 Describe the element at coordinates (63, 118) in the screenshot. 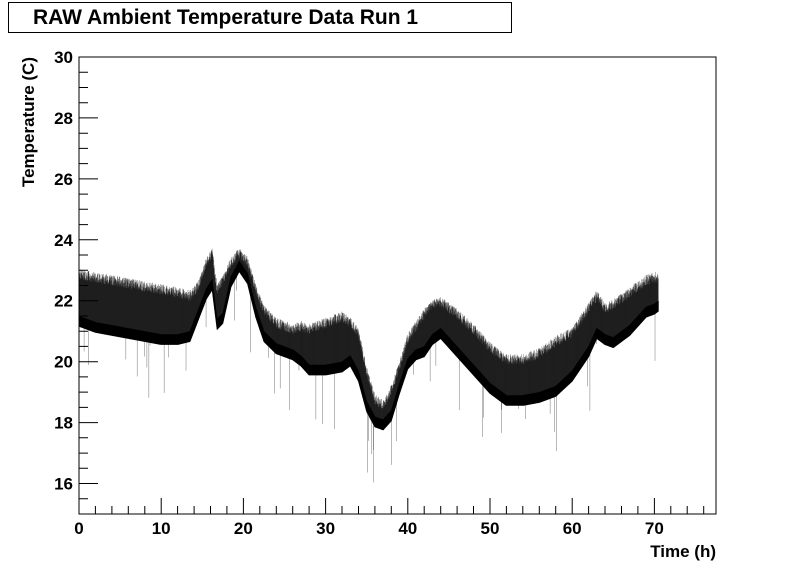

I see `y-tick-label: 28` at that location.